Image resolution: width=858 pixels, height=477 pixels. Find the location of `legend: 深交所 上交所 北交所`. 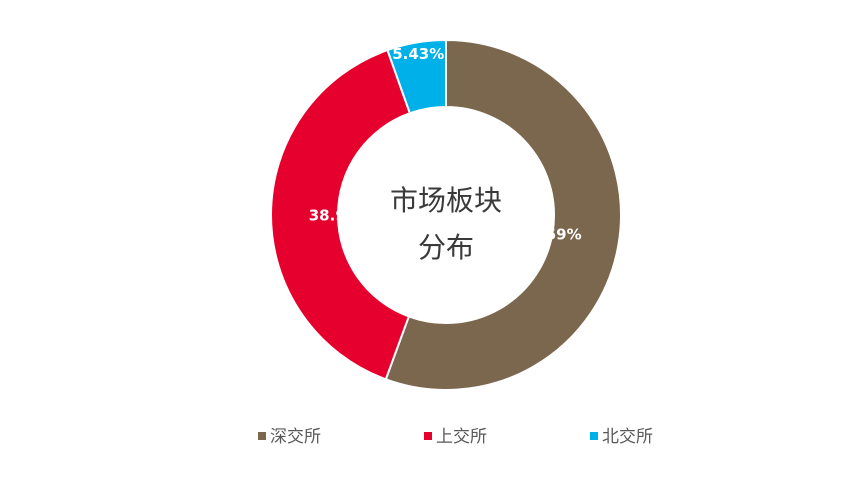

legend: 深交所 上交所 北交所 is located at coordinates (455, 437).